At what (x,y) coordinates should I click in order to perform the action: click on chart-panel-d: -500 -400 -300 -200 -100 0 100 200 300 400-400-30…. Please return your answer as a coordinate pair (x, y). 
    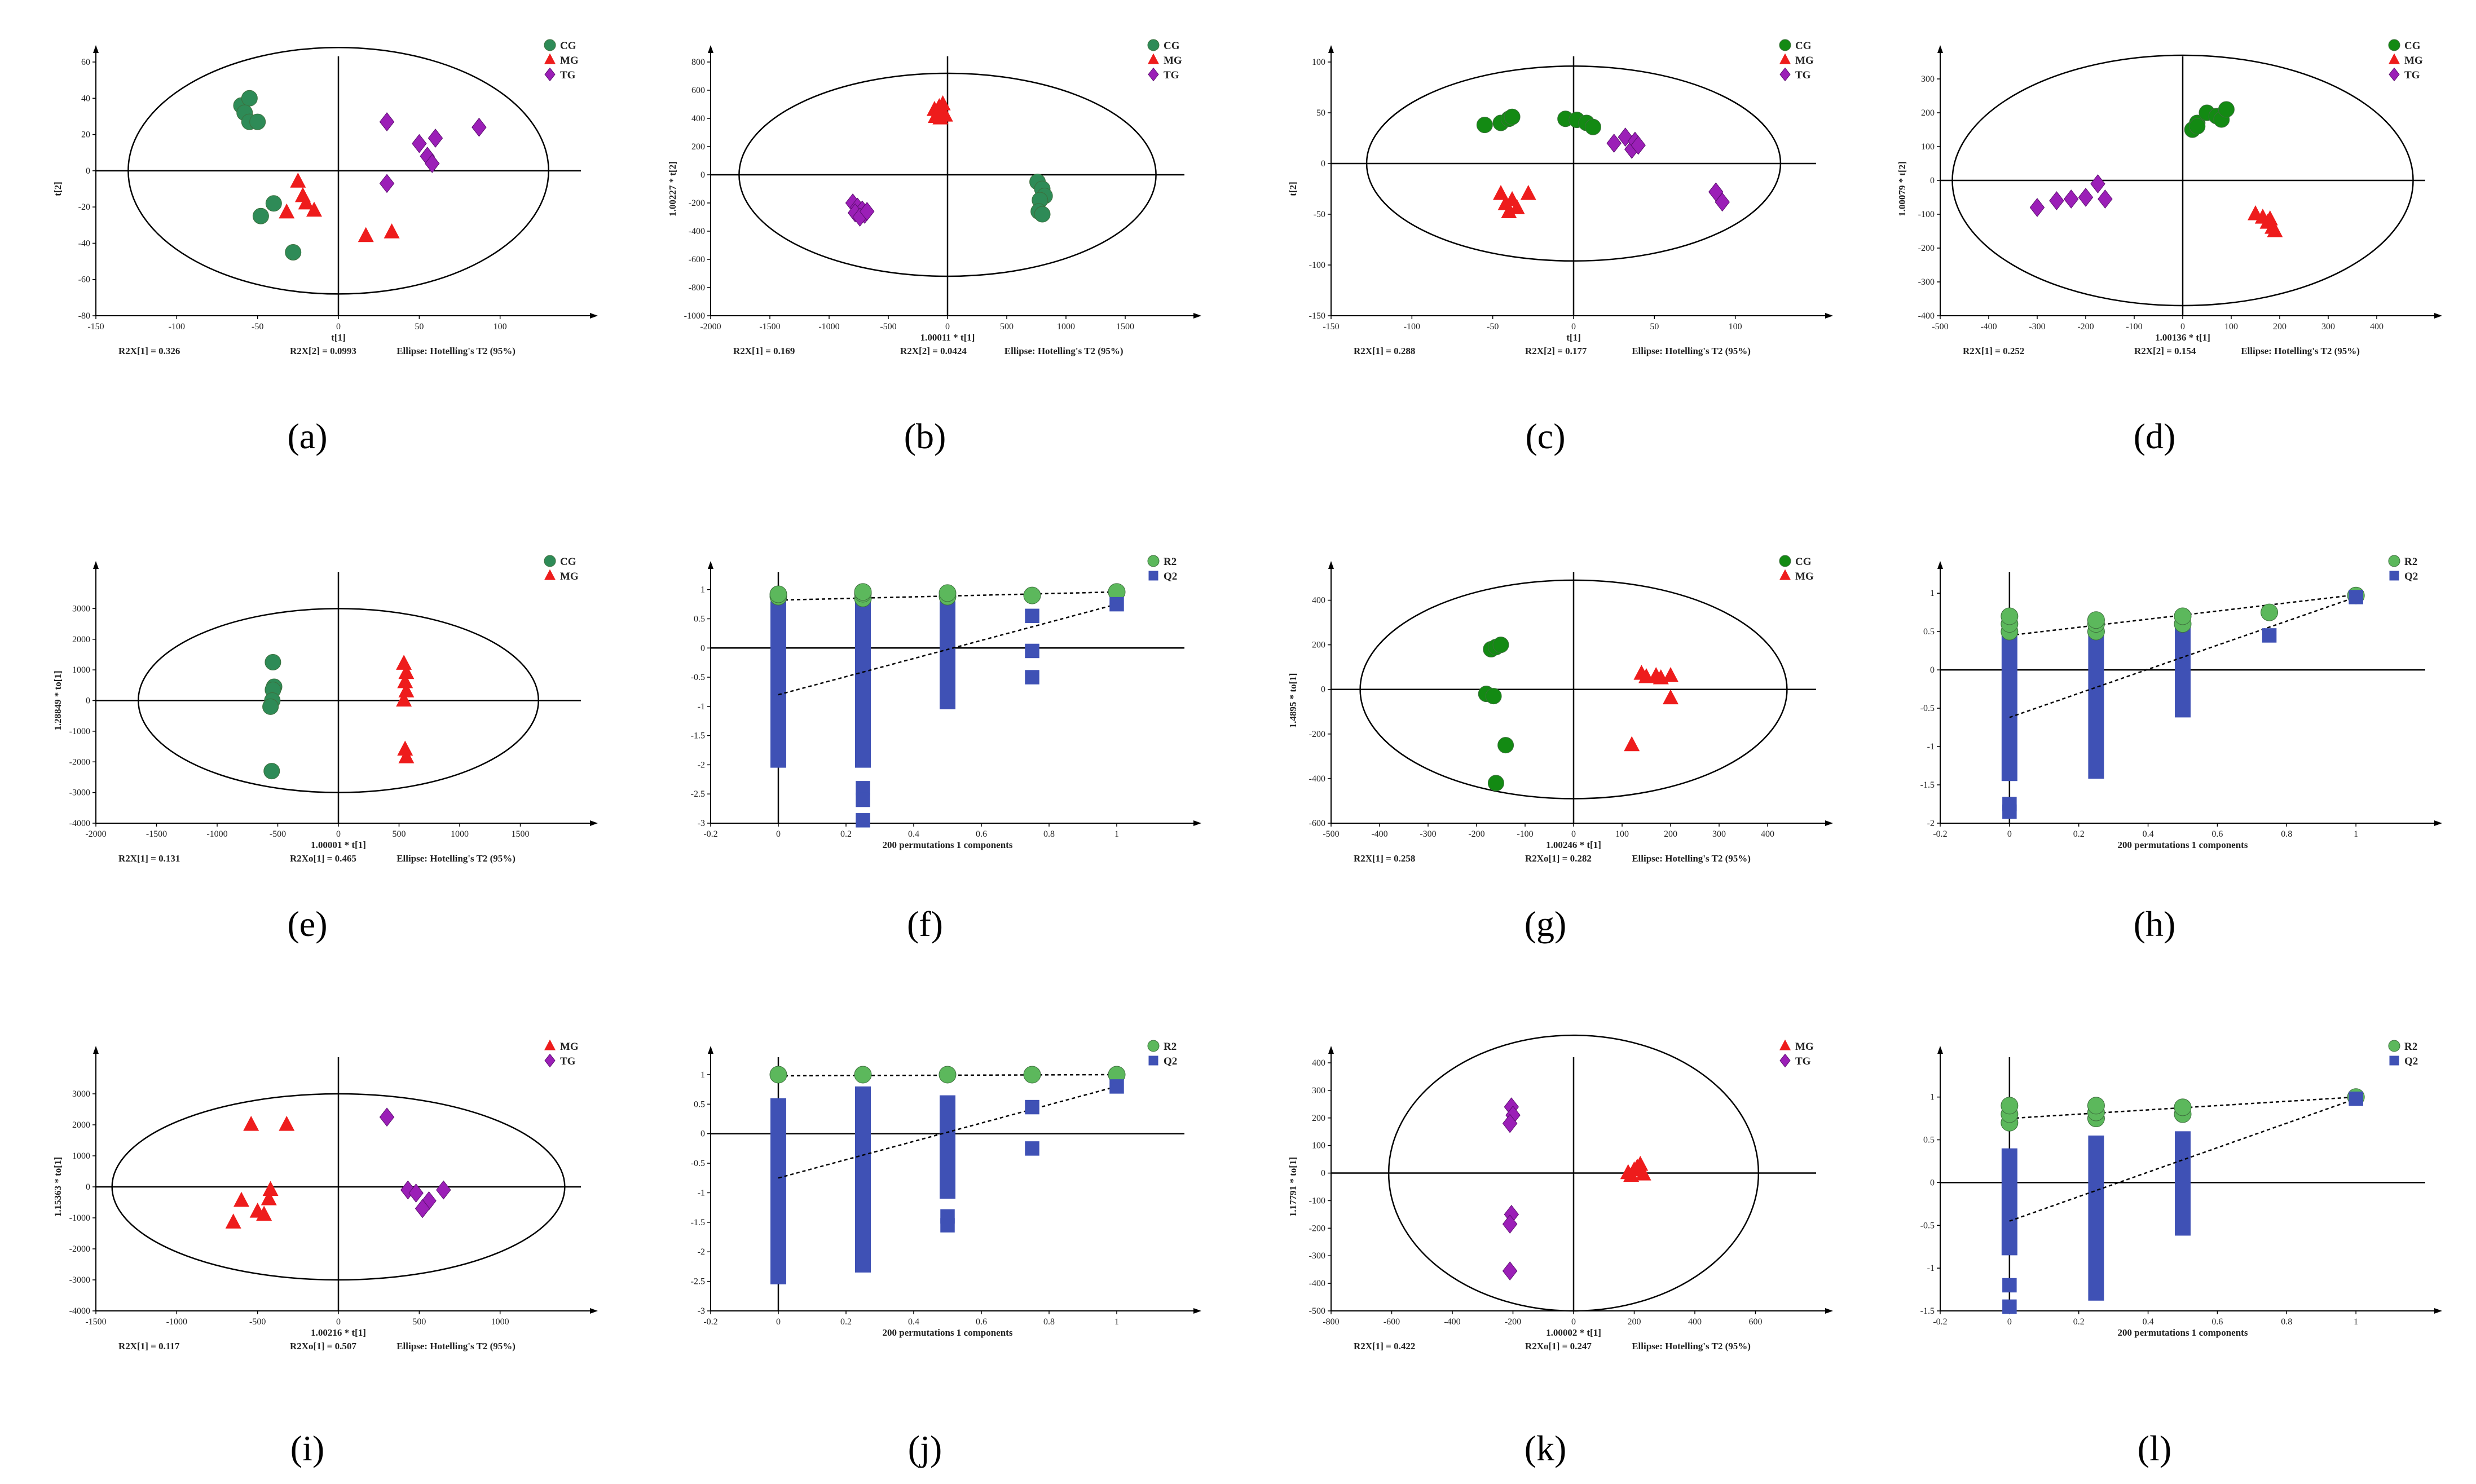
    Looking at the image, I should click on (2169, 247).